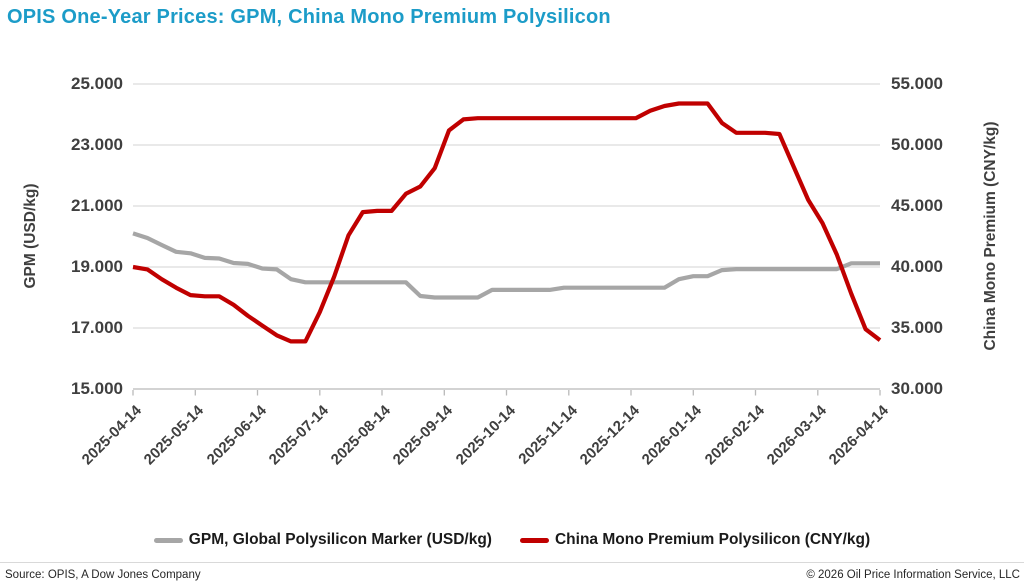 The width and height of the screenshot is (1024, 588). Describe the element at coordinates (97, 266) in the screenshot. I see `left-axis-tick-label: 19.000` at that location.